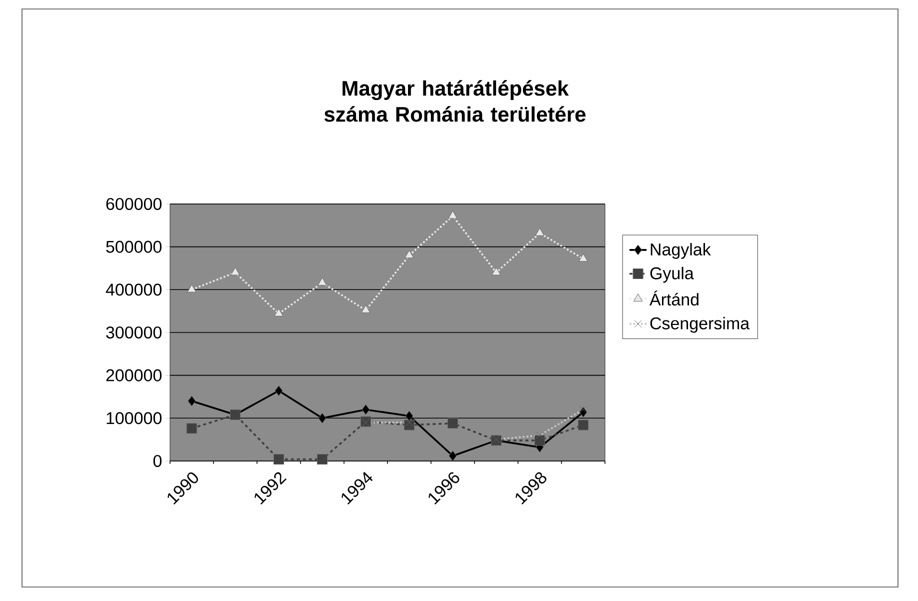  I want to click on legend-label: Nagylak, so click(680, 251).